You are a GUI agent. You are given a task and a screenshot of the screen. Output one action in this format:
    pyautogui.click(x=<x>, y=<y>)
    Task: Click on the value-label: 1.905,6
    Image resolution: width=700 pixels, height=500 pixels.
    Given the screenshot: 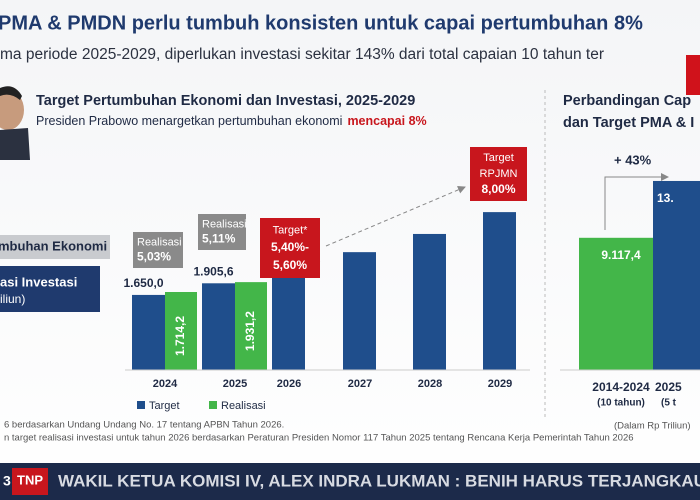 What is the action you would take?
    pyautogui.click(x=213, y=271)
    